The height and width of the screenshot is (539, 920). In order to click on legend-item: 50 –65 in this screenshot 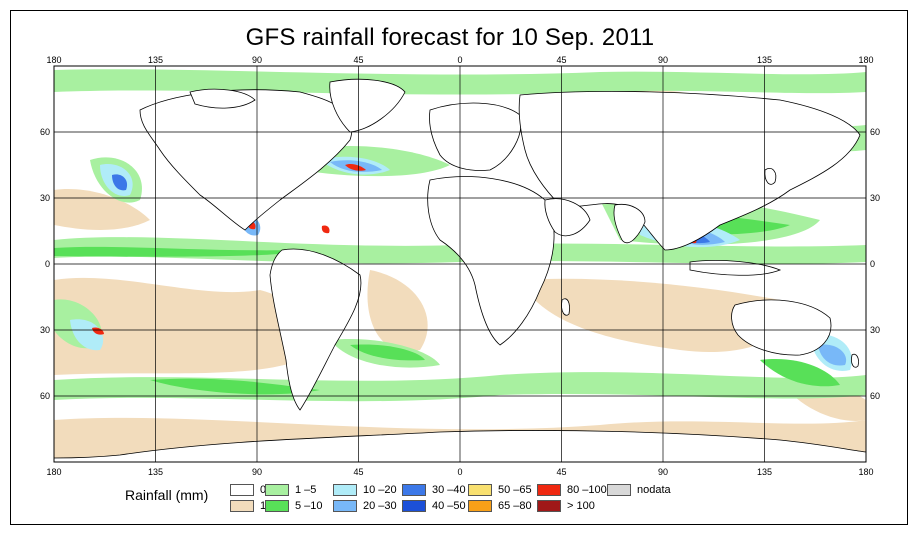, I will do `click(500, 490)`.